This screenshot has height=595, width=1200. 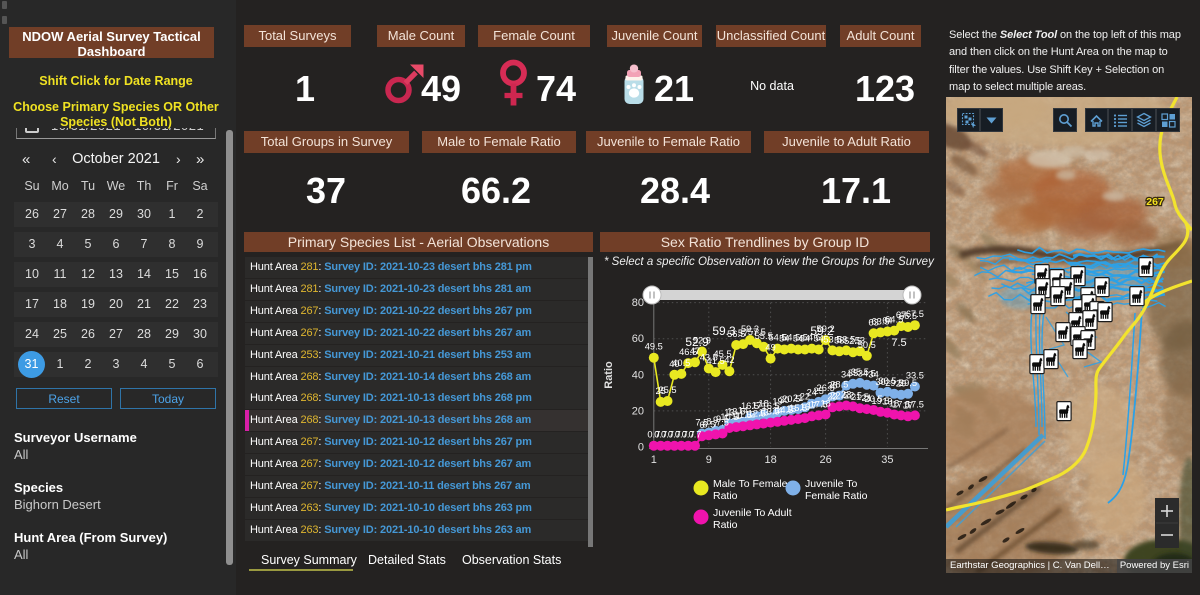 I want to click on svg-text: 21.5, so click(x=860, y=397).